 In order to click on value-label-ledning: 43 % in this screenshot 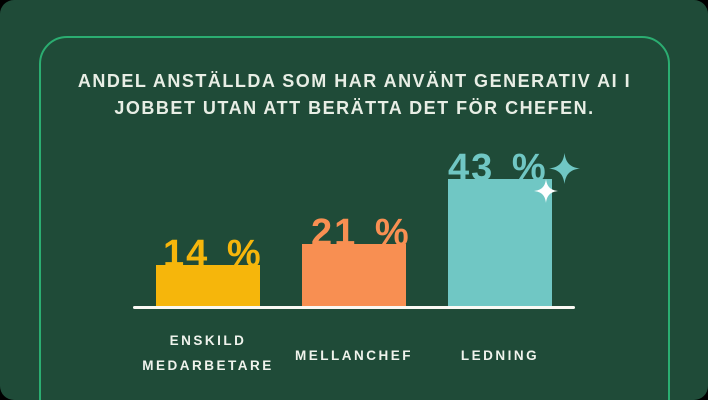, I will do `click(498, 168)`.